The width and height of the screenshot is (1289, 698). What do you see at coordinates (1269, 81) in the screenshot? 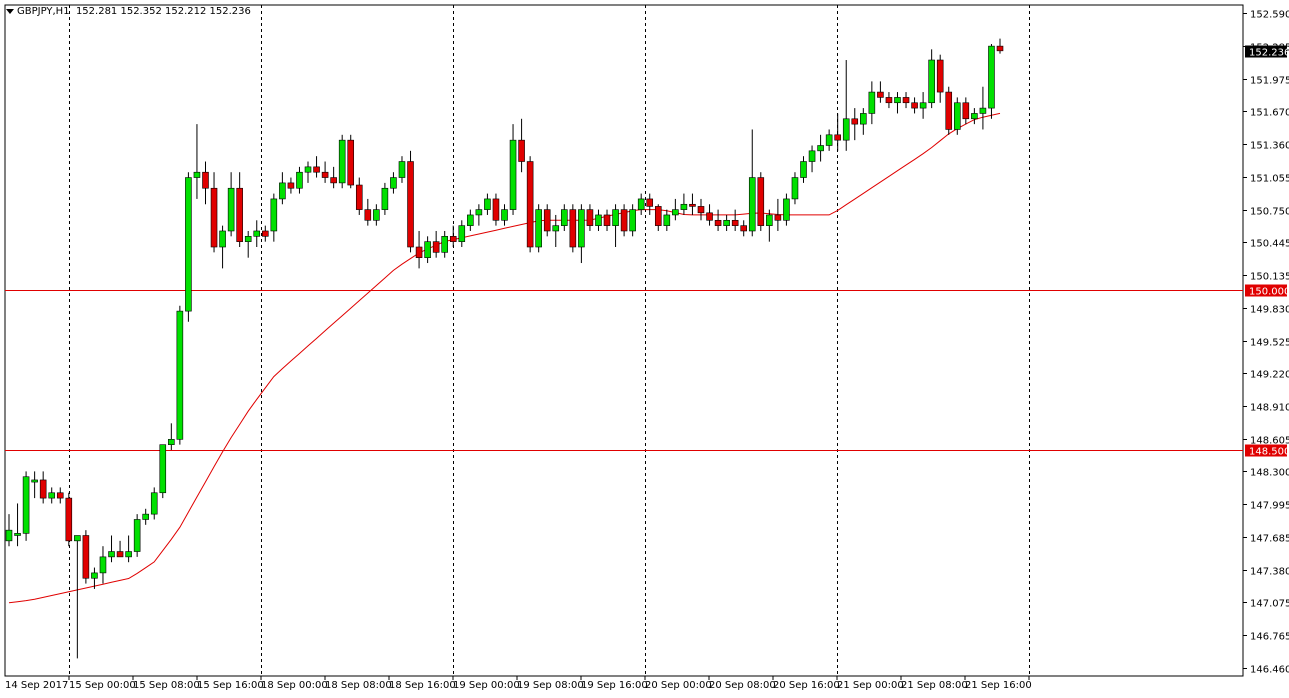
I see `y-tick-label: 151.975` at bounding box center [1269, 81].